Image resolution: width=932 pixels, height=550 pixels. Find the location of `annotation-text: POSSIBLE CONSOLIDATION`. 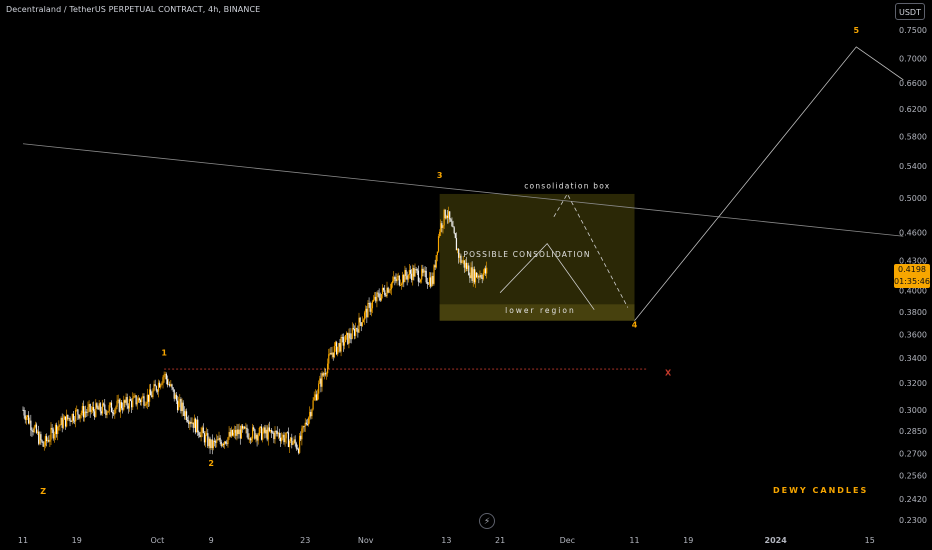

annotation-text: POSSIBLE CONSOLIDATION is located at coordinates (526, 254).